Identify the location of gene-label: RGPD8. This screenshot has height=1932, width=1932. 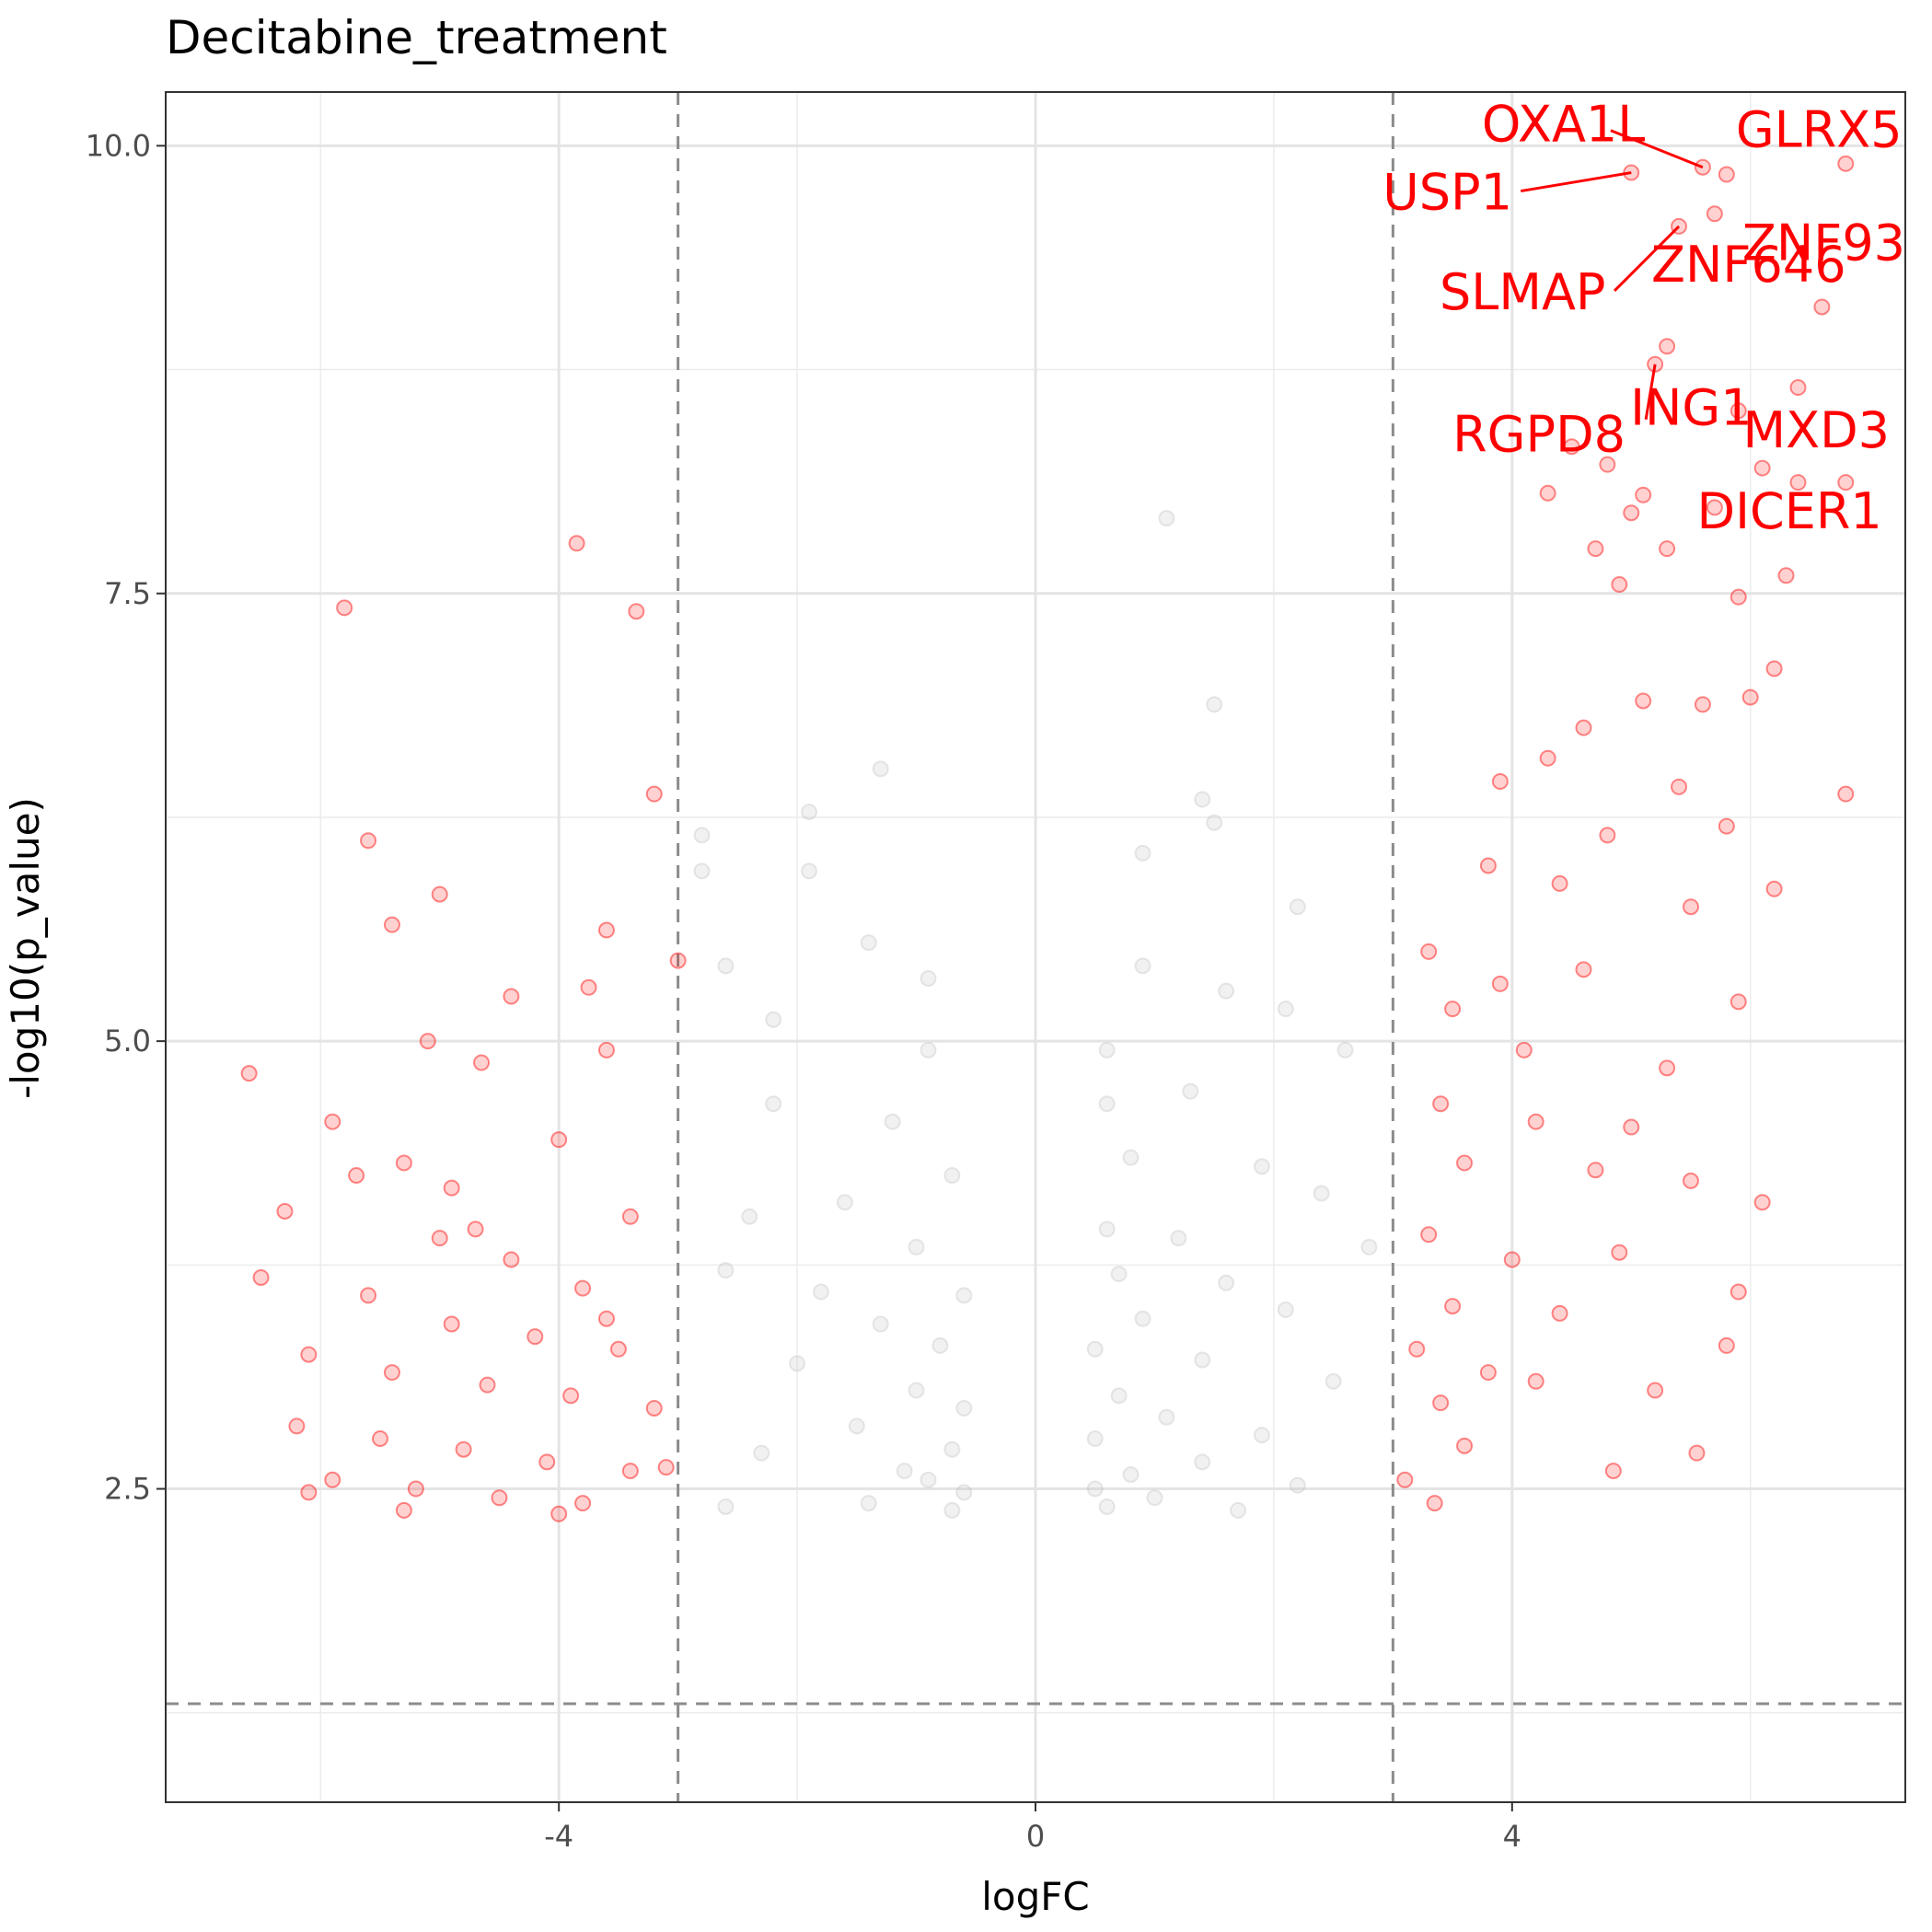
(1539, 435).